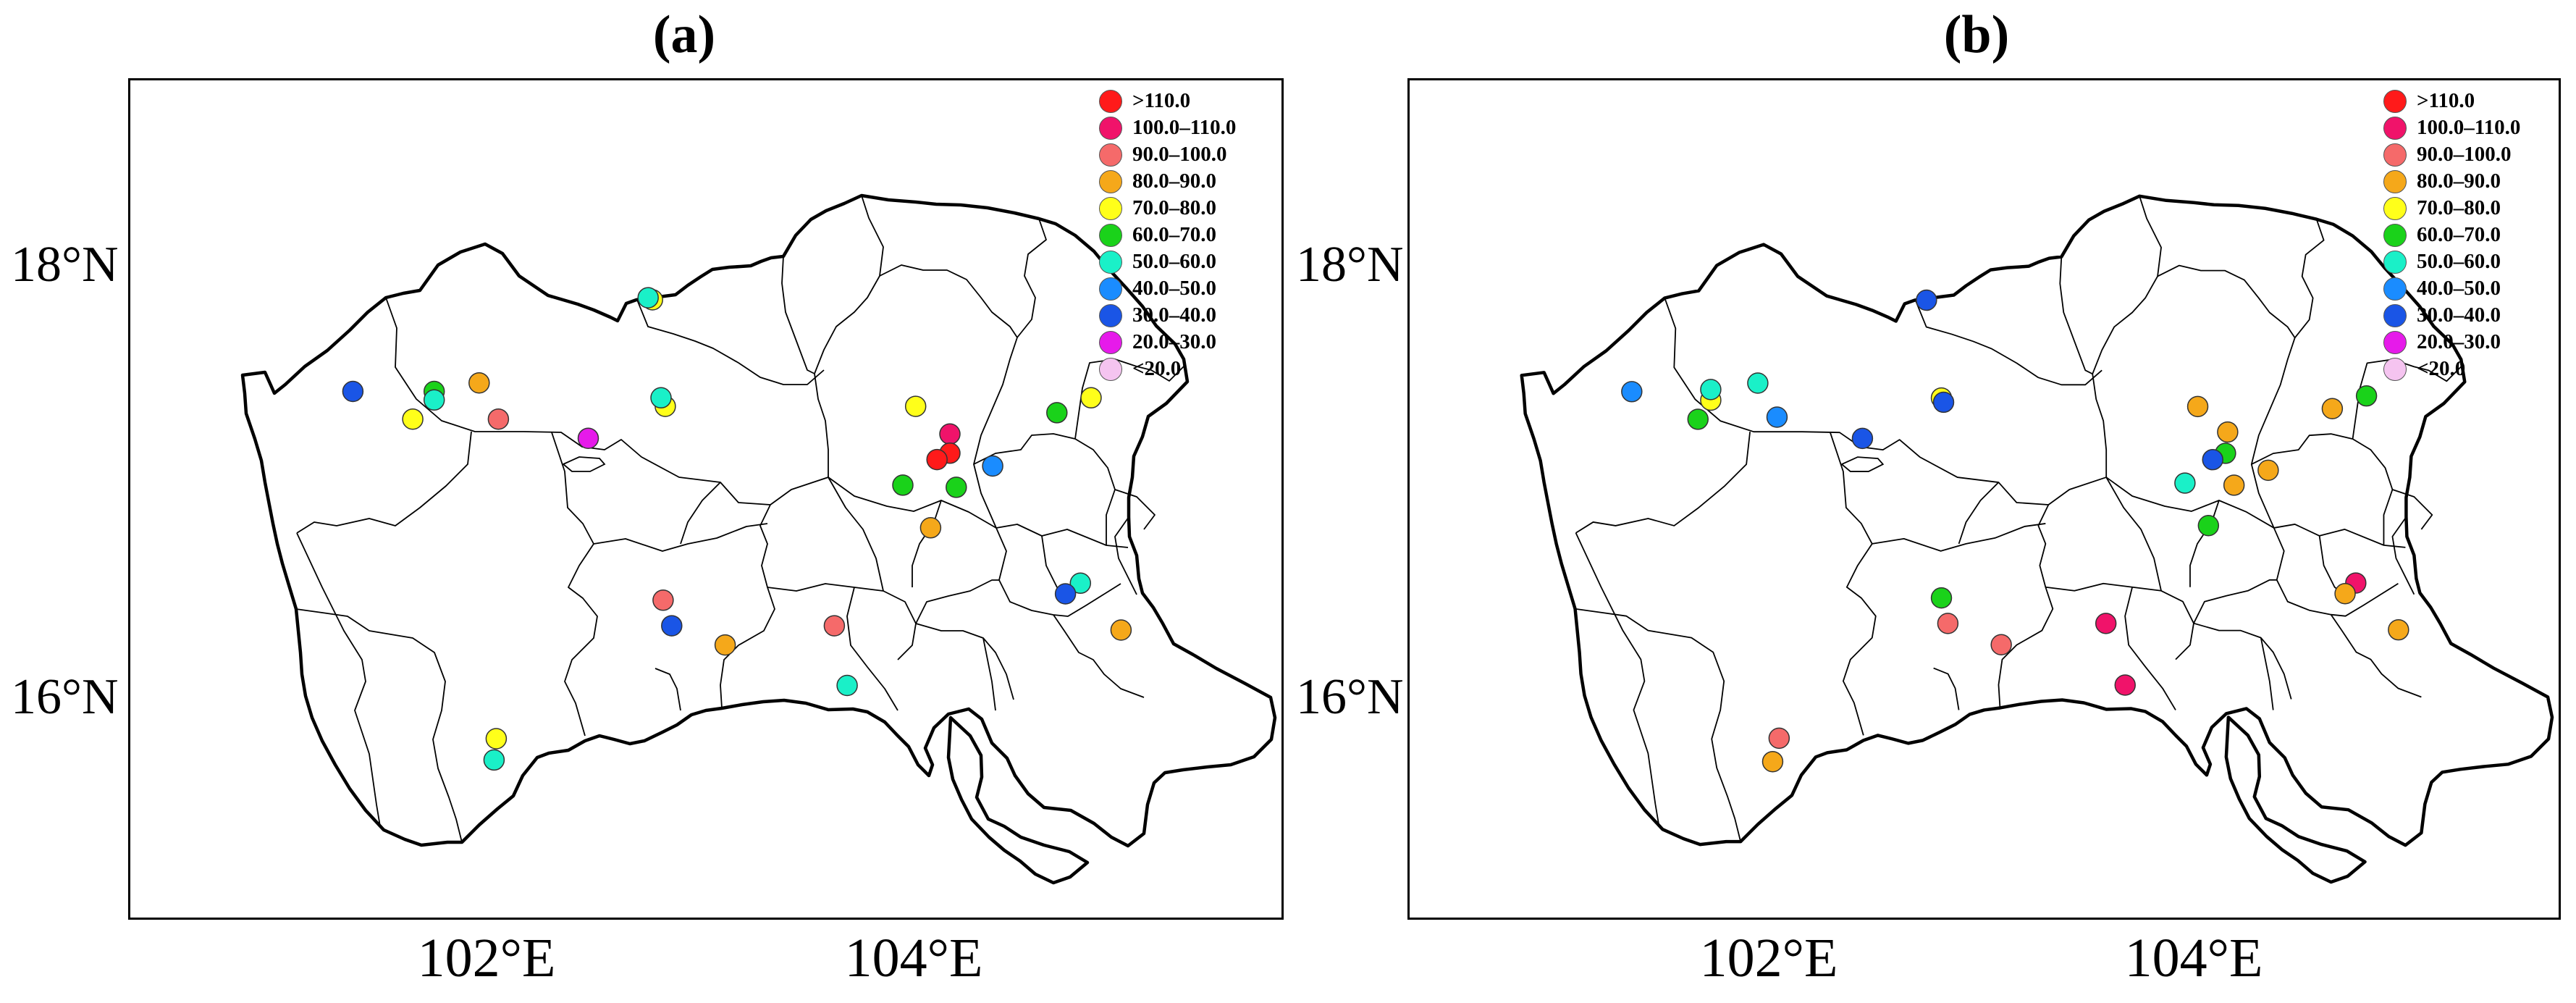 The width and height of the screenshot is (2576, 1003). I want to click on station-markers, so click(737, 529).